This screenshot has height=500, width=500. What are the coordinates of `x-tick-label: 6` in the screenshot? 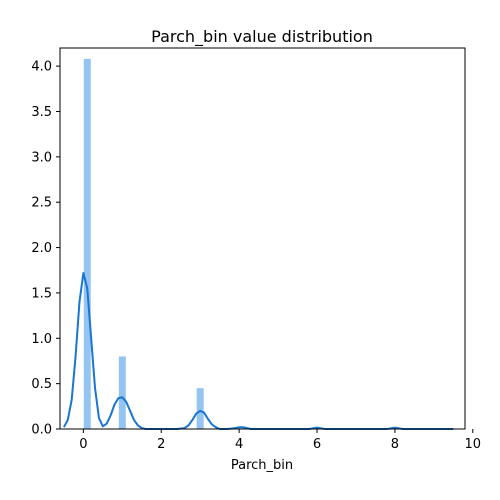 It's located at (317, 444).